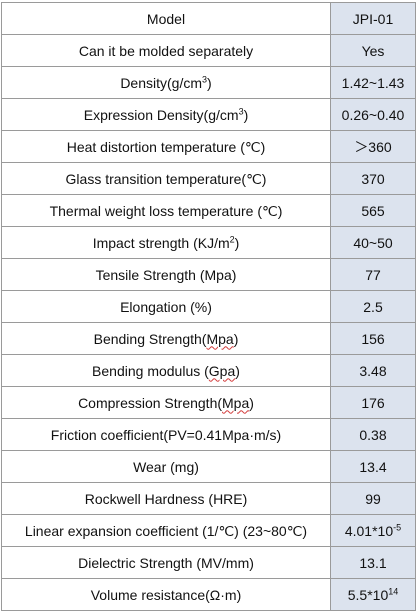  I want to click on property-cell: Bending Strength(Mpa), so click(166, 338).